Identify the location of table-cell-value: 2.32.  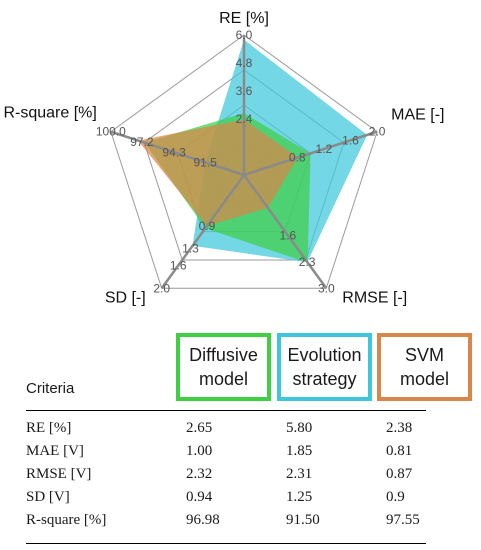
(199, 474).